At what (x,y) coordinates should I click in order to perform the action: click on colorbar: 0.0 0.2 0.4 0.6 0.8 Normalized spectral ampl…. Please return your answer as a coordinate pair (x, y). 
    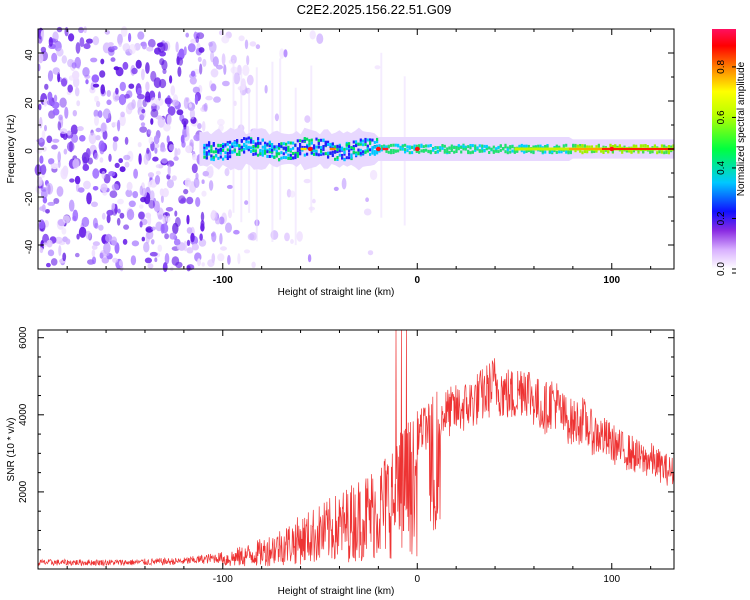
    Looking at the image, I should click on (729, 152).